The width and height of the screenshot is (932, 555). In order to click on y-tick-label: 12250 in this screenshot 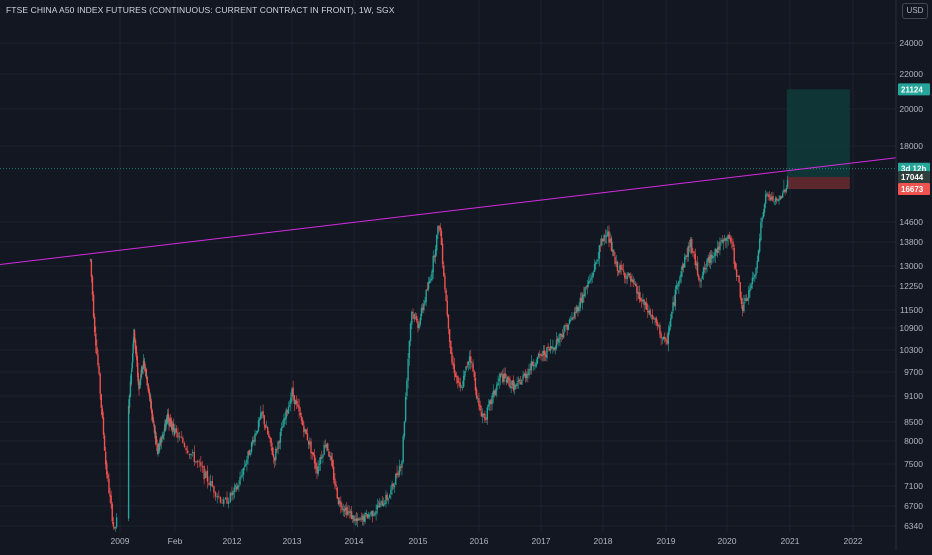, I will do `click(911, 286)`.